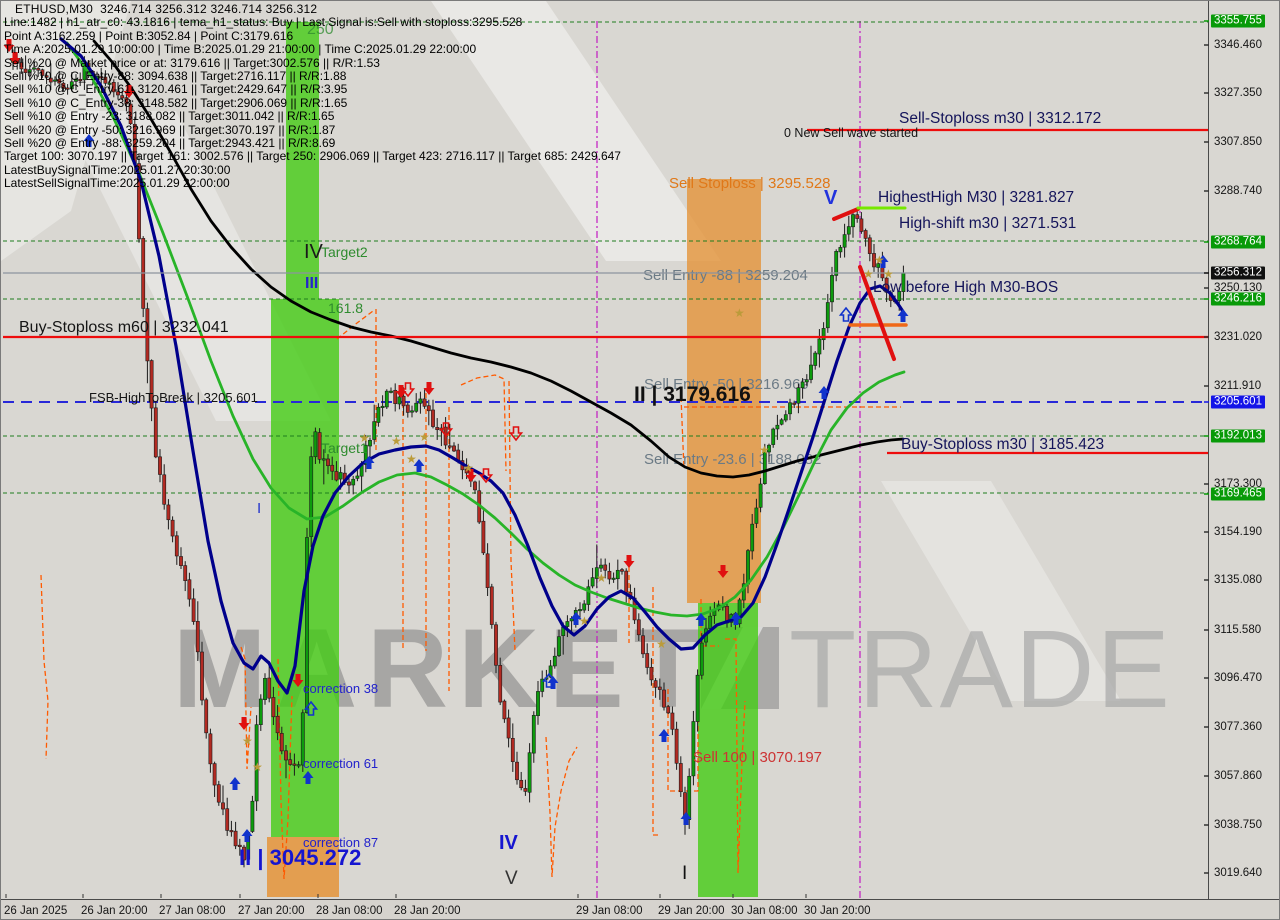 Image resolution: width=1280 pixels, height=920 pixels. I want to click on price-axis-label: 3346.460, so click(1238, 45).